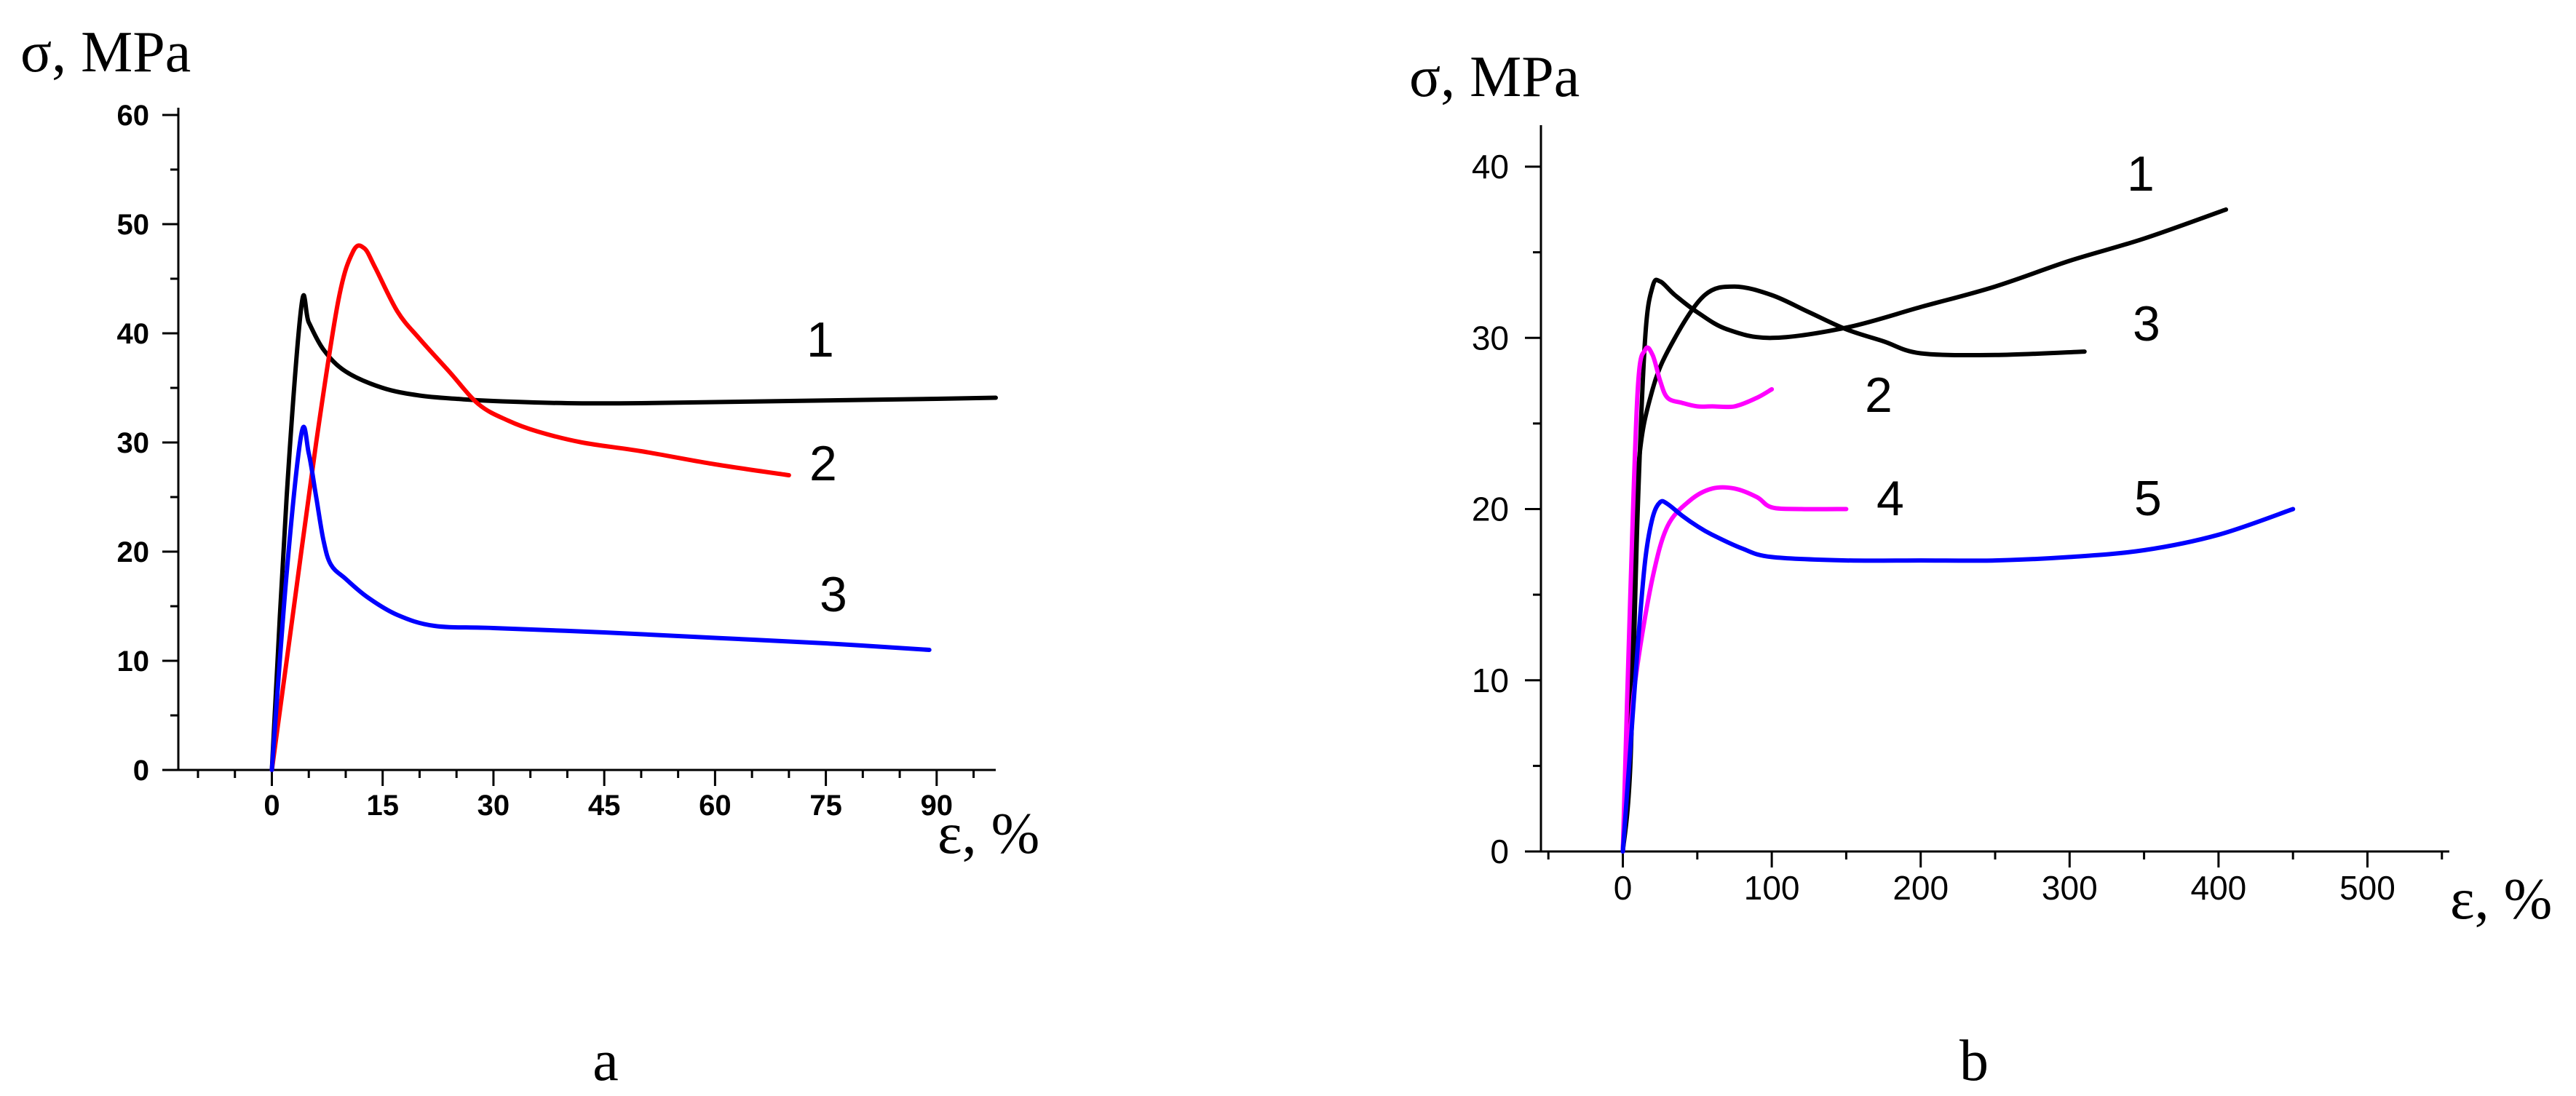 The image size is (2576, 1096). I want to click on panel-b-series-3-line, so click(1853, 569).